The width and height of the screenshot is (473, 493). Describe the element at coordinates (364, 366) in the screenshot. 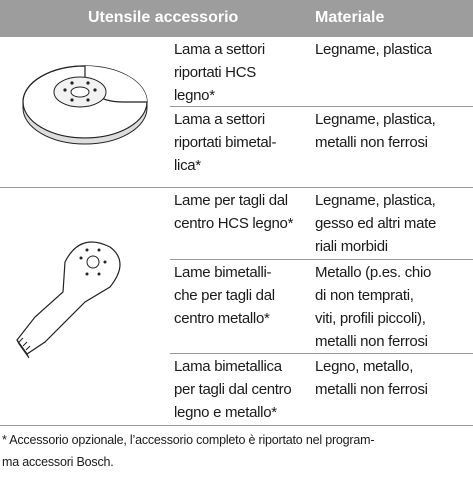

I see `text-line: Legno, metallo,` at that location.